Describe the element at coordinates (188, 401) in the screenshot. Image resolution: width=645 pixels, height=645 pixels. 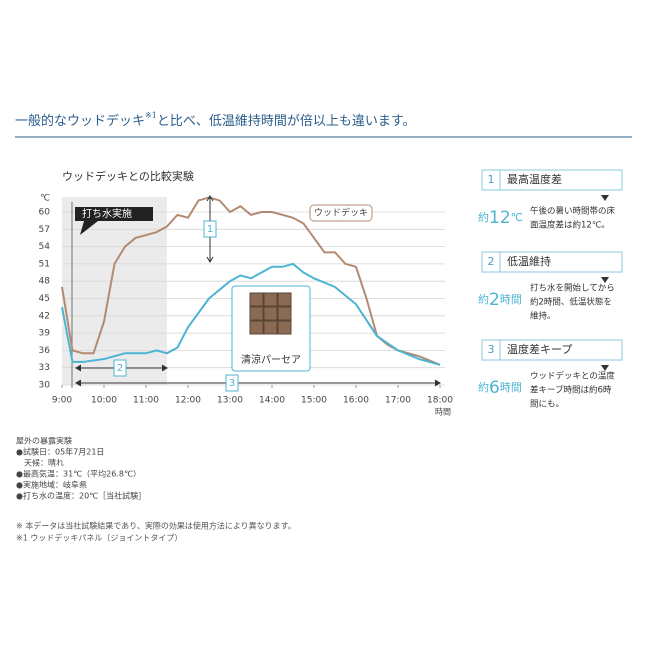
I see `x-tick-label: 12:00` at that location.